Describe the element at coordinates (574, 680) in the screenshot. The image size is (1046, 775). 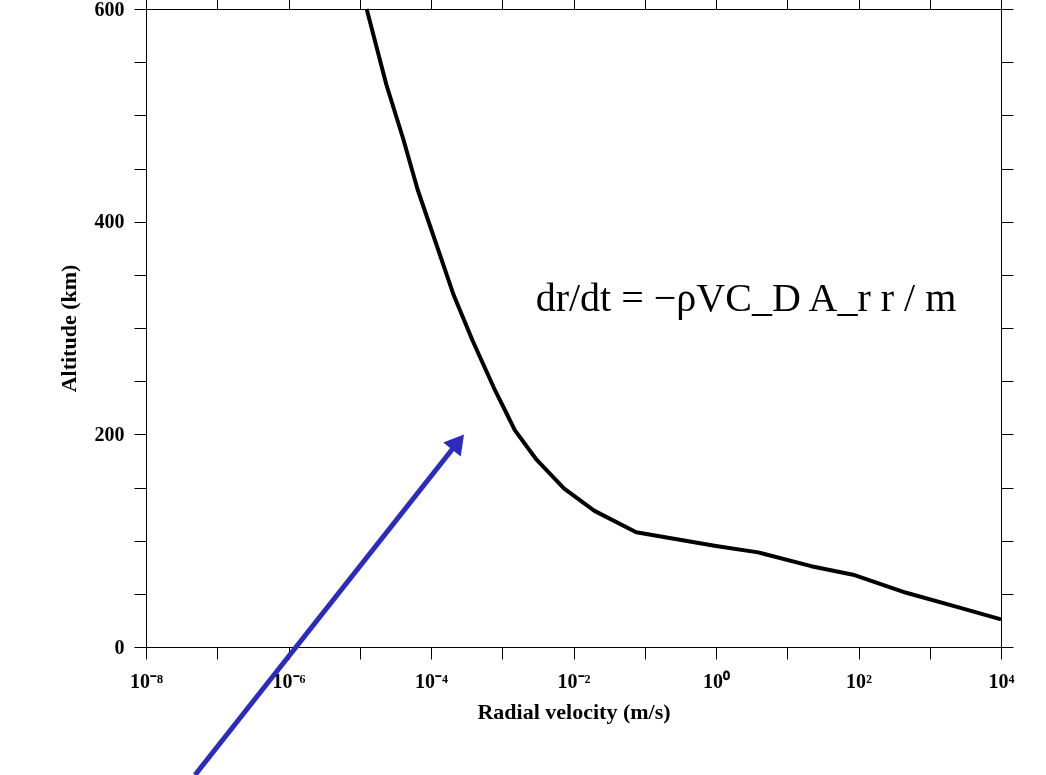
I see `x-tick-label: 10⁻²` at that location.